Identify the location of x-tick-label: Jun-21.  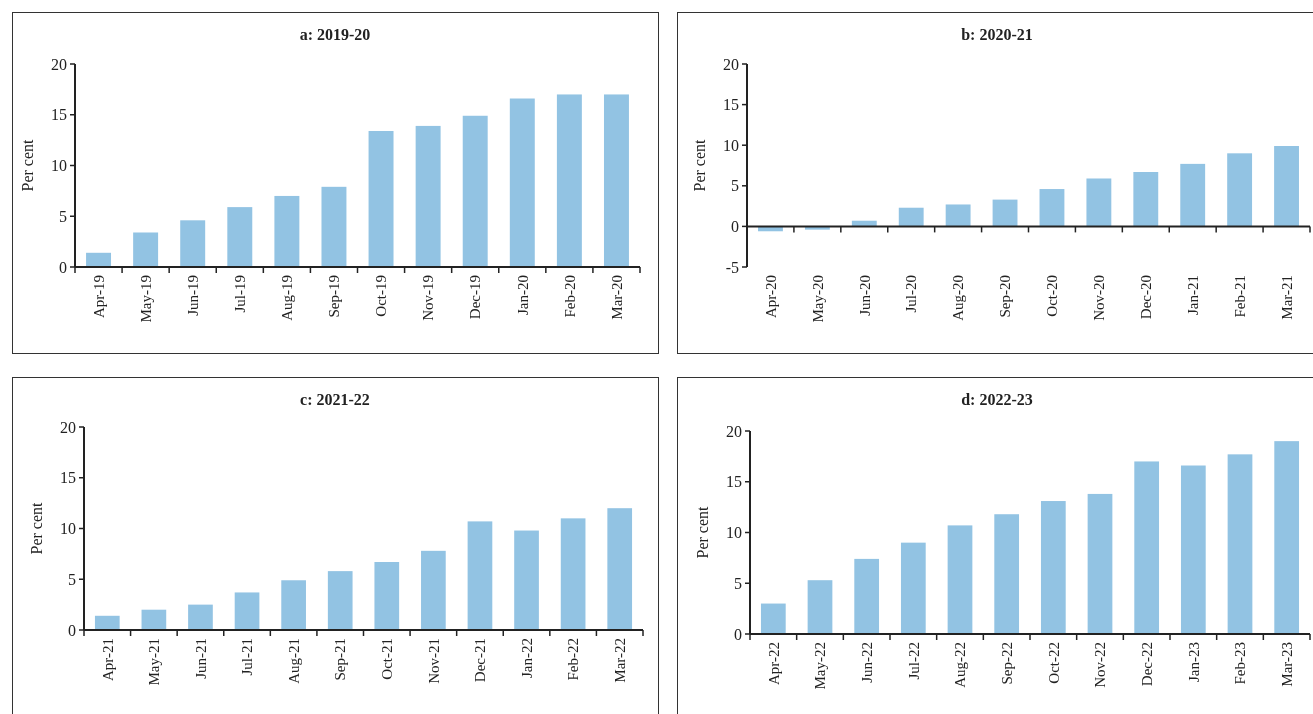
(200, 658).